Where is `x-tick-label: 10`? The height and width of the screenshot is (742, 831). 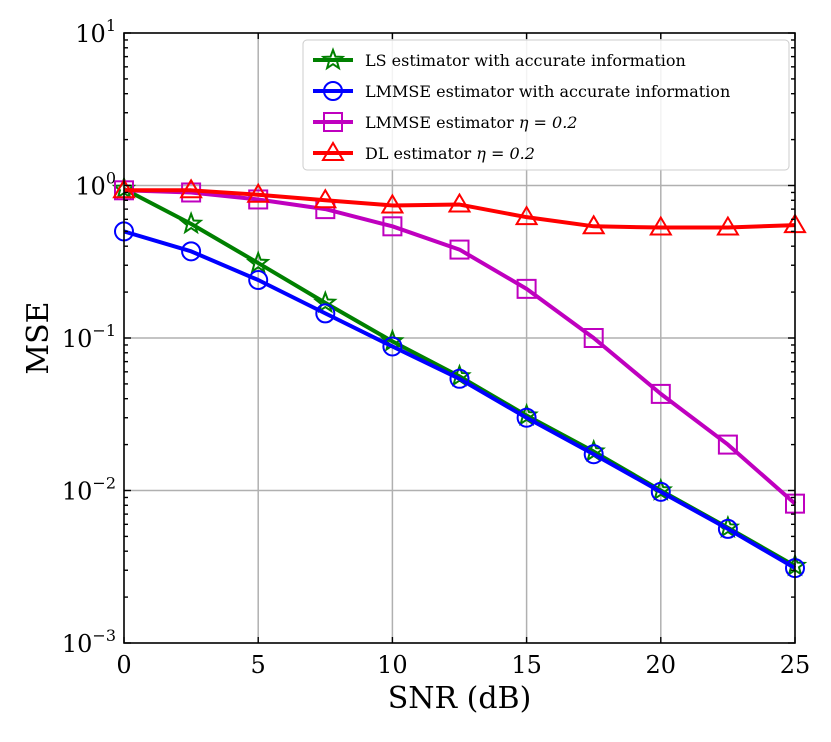
x-tick-label: 10 is located at coordinates (392, 665).